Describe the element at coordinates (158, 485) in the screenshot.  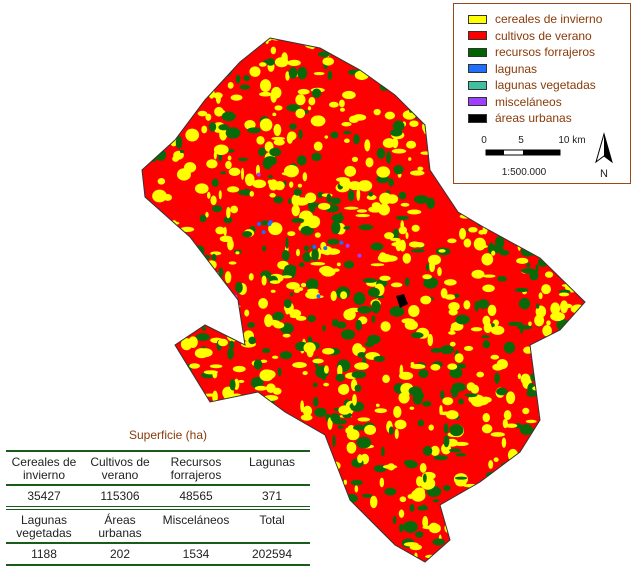
I see `table-rule` at that location.